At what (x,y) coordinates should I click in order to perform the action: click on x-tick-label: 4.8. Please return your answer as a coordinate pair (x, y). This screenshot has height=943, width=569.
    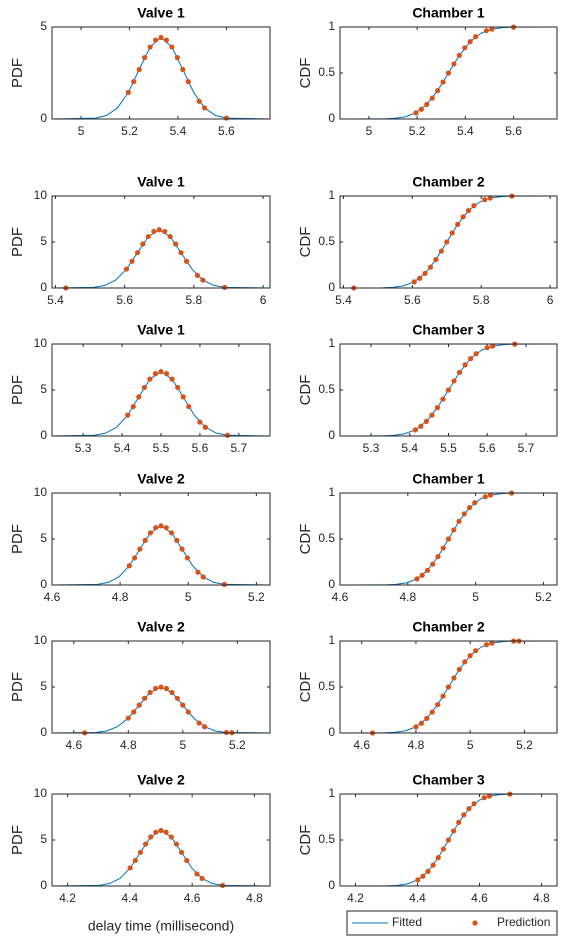
    Looking at the image, I should click on (120, 597).